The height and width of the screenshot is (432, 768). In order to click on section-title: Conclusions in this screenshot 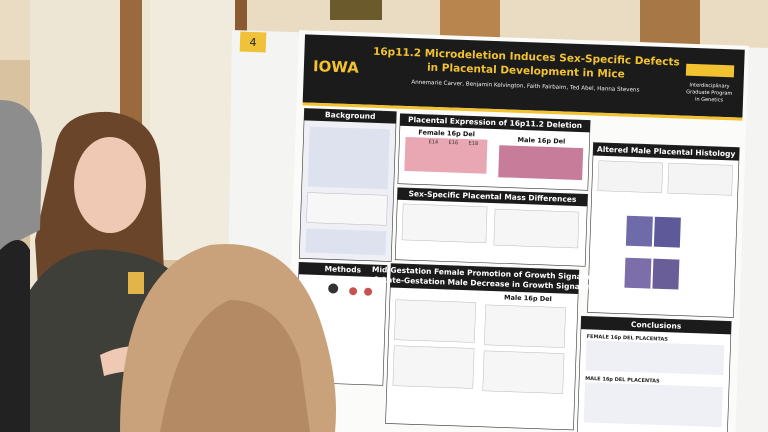, I will do `click(656, 325)`.